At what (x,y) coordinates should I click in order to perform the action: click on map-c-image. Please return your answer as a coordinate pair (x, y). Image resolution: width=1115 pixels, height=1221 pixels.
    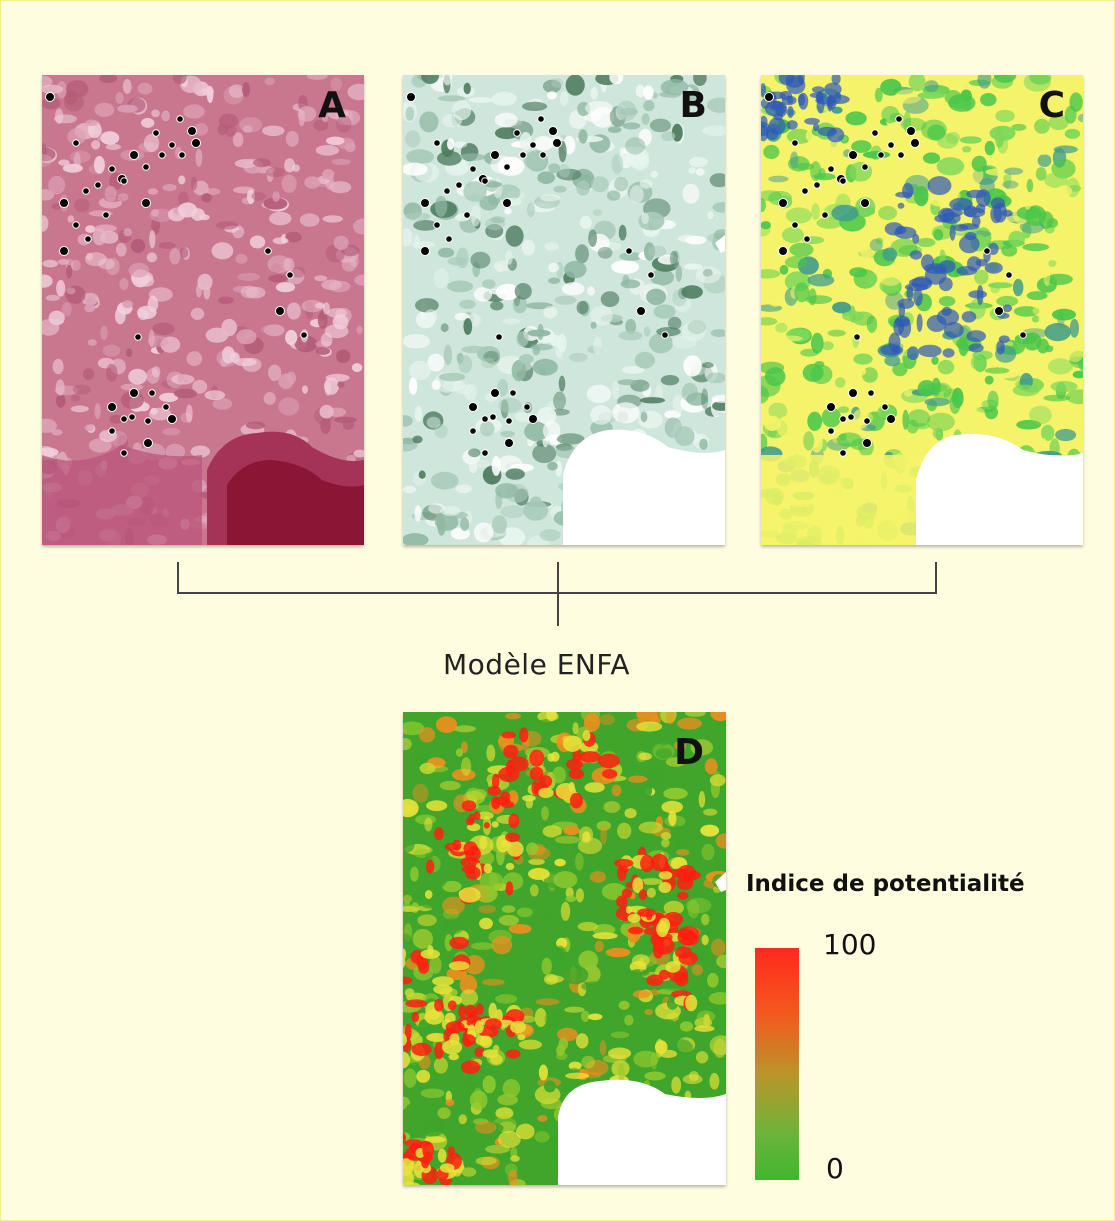
    Looking at the image, I should click on (922, 310).